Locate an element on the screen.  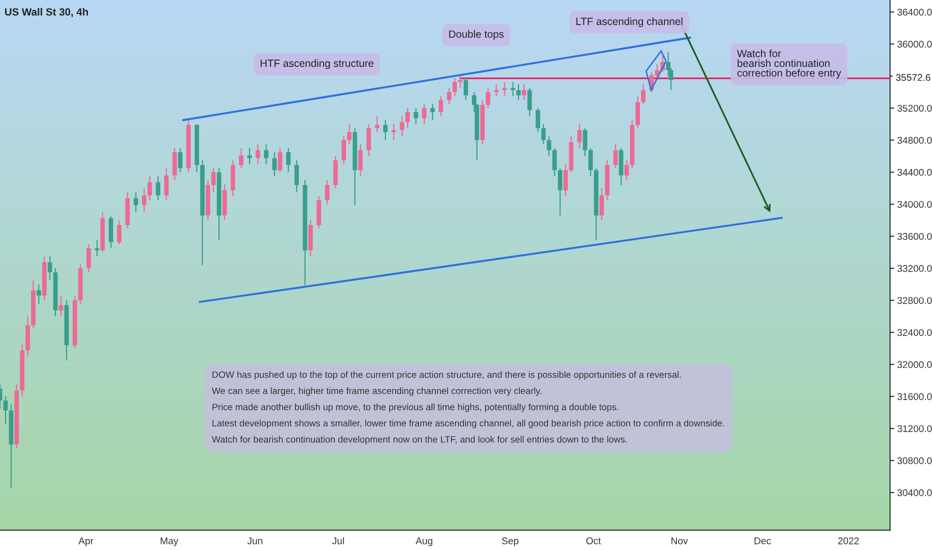
y-tick-label: 35200.0 is located at coordinates (914, 108).